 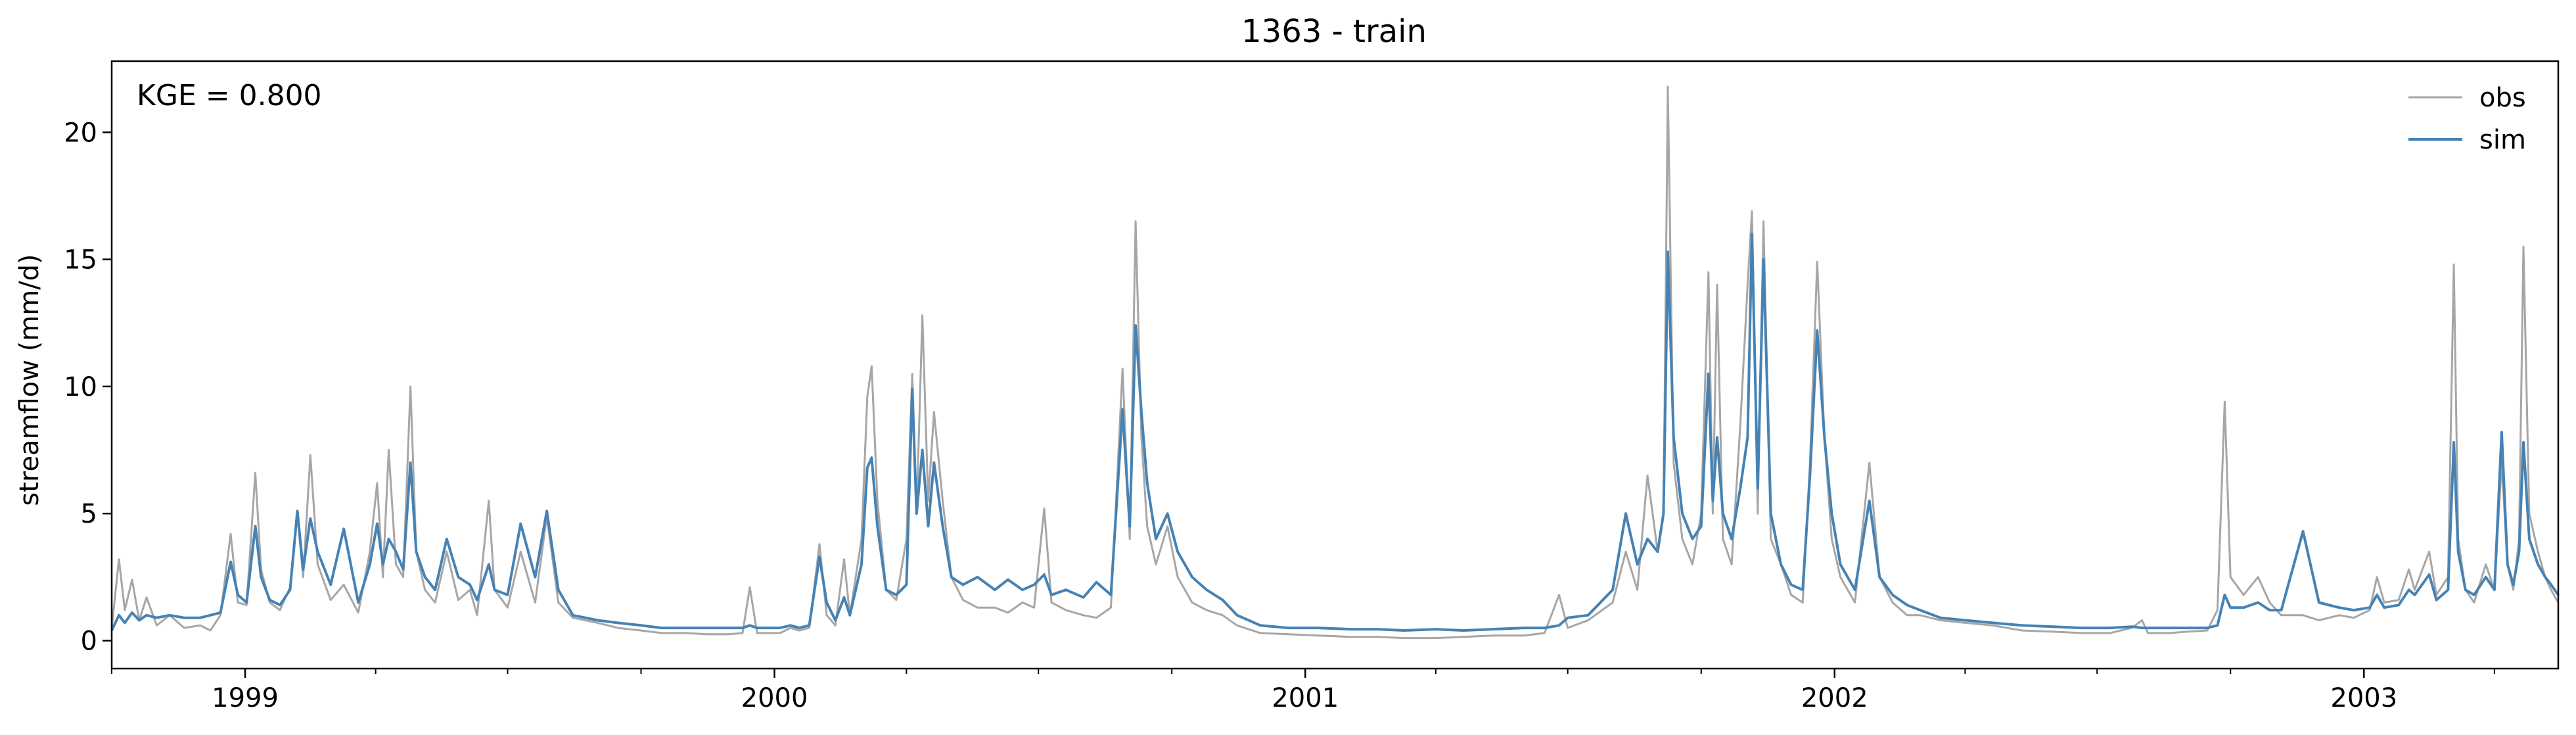 I want to click on legend: obs sim, so click(x=2467, y=119).